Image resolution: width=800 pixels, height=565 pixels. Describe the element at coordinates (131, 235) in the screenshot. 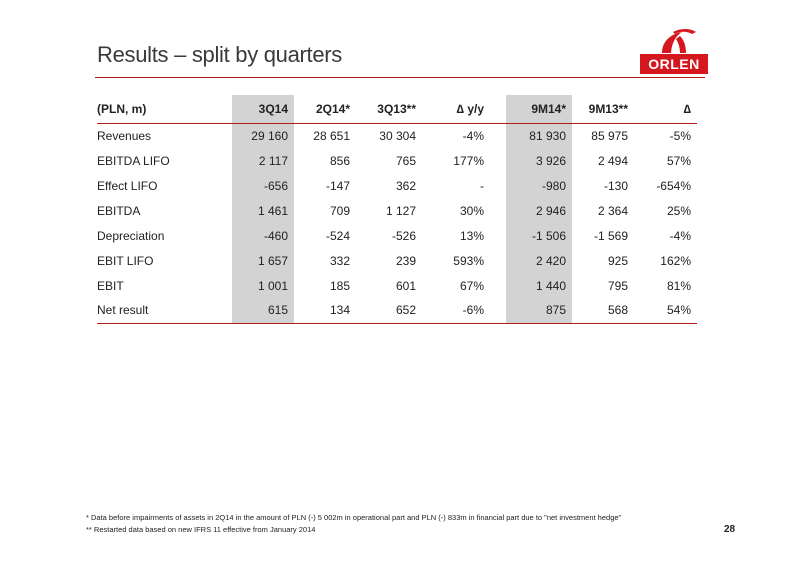

I see `row-label: Depreciation` at that location.